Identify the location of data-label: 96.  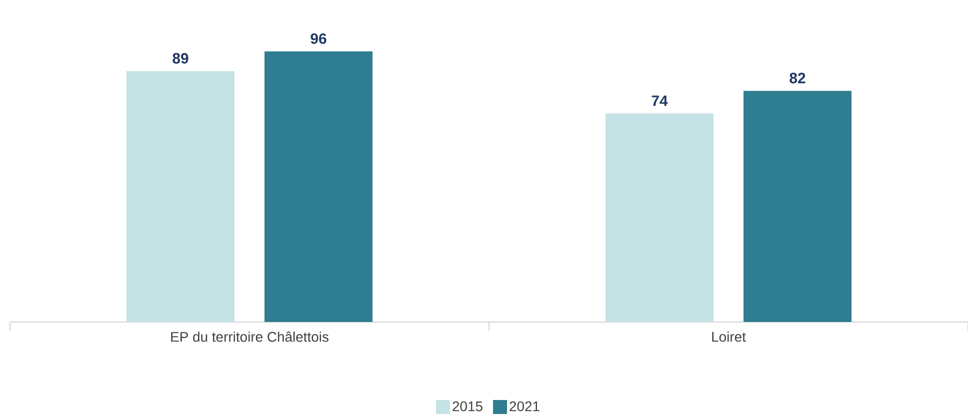
(318, 38).